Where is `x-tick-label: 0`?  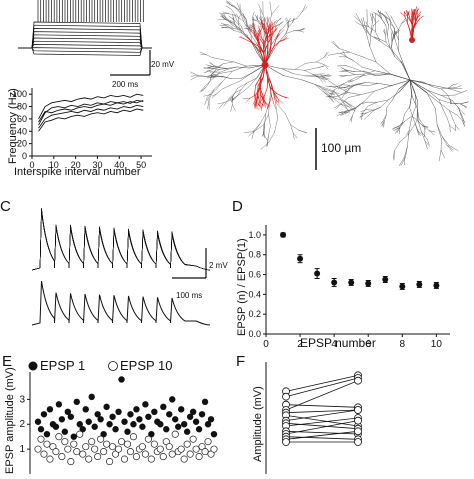
x-tick-label: 0 is located at coordinates (266, 344).